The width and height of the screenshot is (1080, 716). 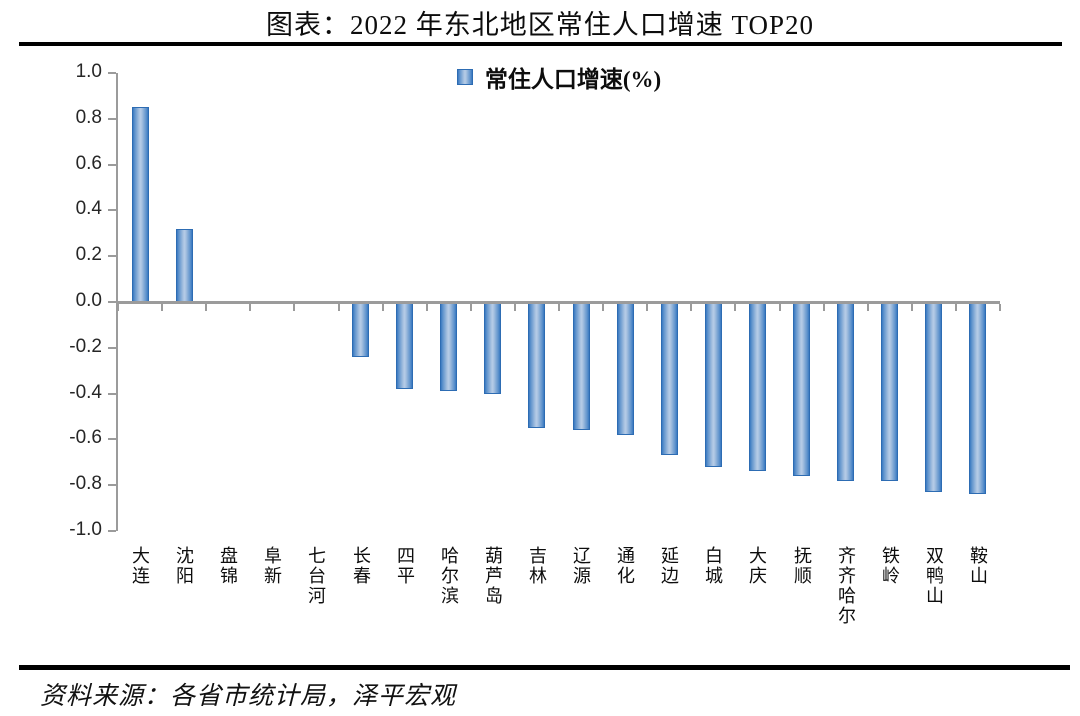 I want to click on top-divider, so click(x=540, y=44).